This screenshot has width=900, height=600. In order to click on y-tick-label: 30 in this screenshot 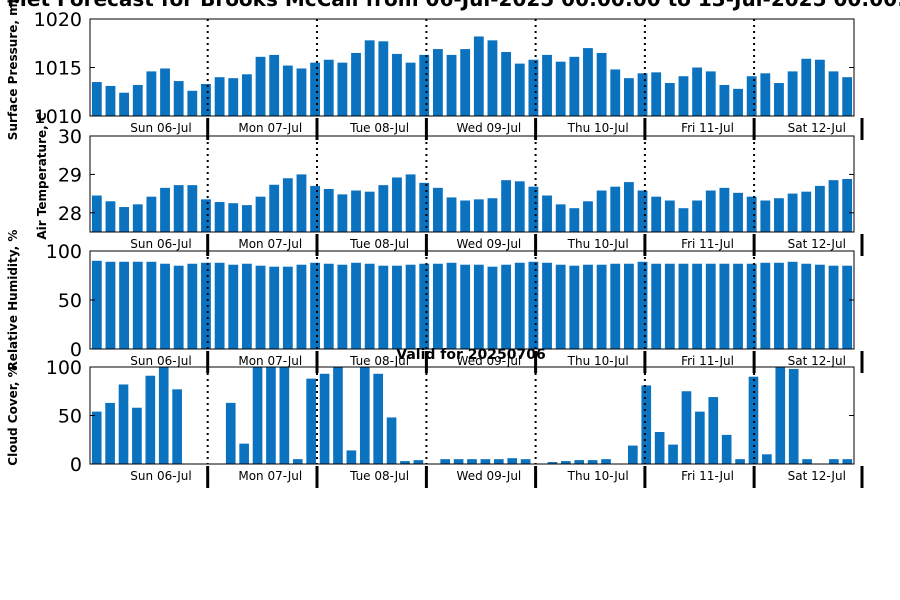, I will do `click(70, 137)`.